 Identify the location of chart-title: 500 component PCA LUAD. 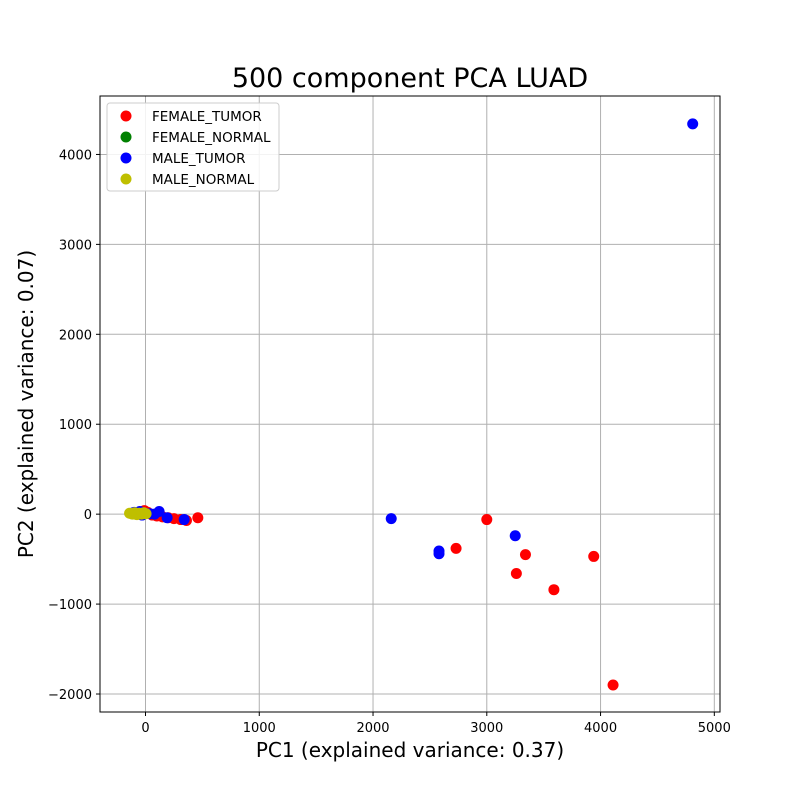
(410, 78).